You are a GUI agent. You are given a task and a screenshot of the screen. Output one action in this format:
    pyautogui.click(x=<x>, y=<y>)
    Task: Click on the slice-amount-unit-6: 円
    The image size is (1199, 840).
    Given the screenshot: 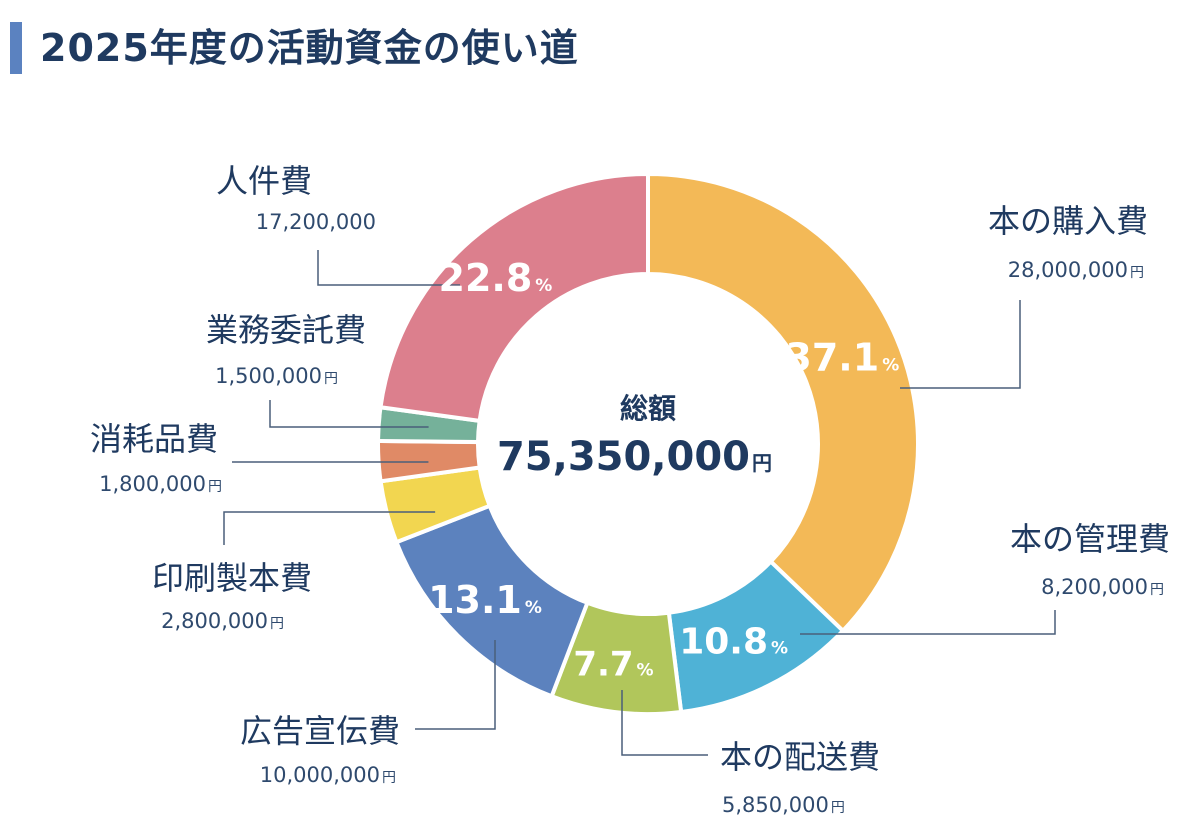 What is the action you would take?
    pyautogui.click(x=215, y=487)
    